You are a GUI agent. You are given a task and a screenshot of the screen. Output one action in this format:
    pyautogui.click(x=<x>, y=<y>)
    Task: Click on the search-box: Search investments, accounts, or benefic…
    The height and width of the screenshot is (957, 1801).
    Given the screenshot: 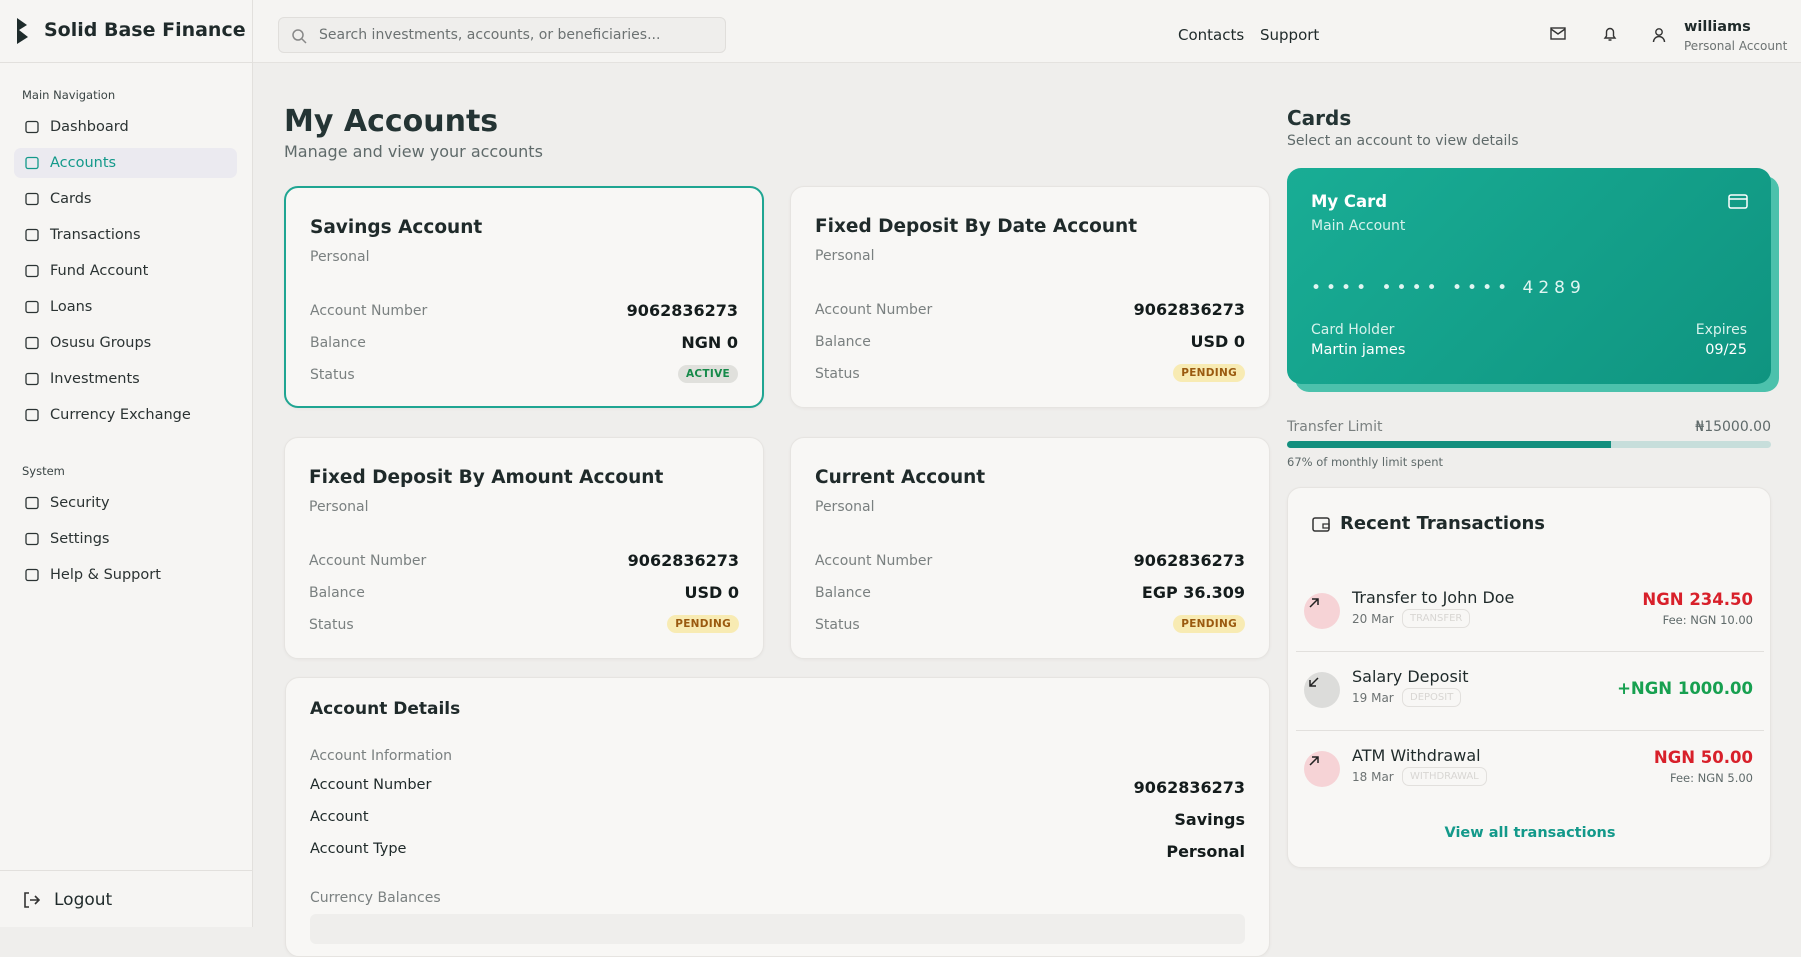 What is the action you would take?
    pyautogui.click(x=502, y=35)
    